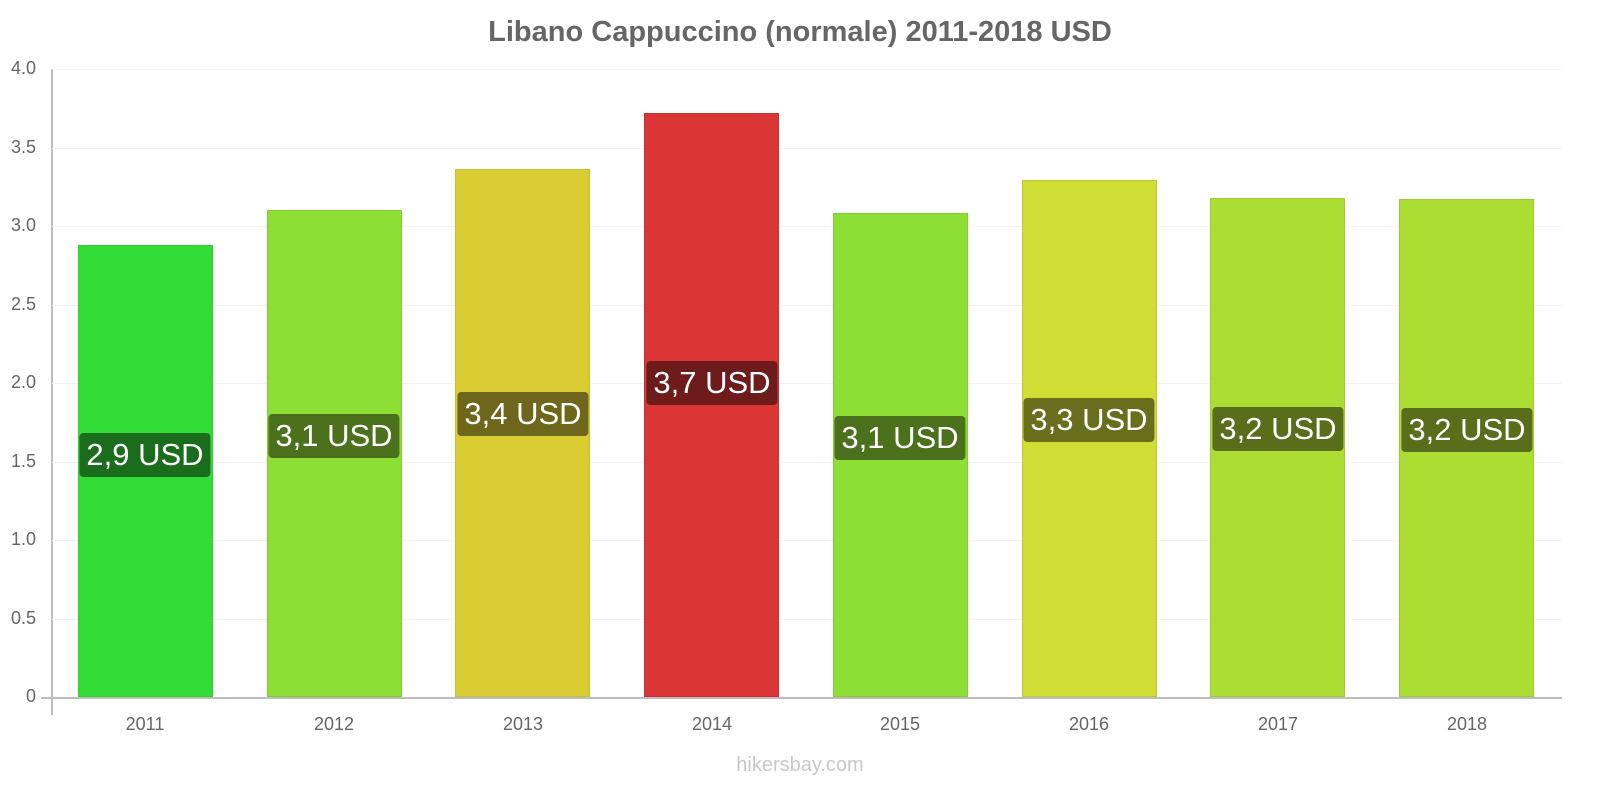 This screenshot has width=1600, height=800. What do you see at coordinates (23, 147) in the screenshot?
I see `y-tick-label: 3.5` at bounding box center [23, 147].